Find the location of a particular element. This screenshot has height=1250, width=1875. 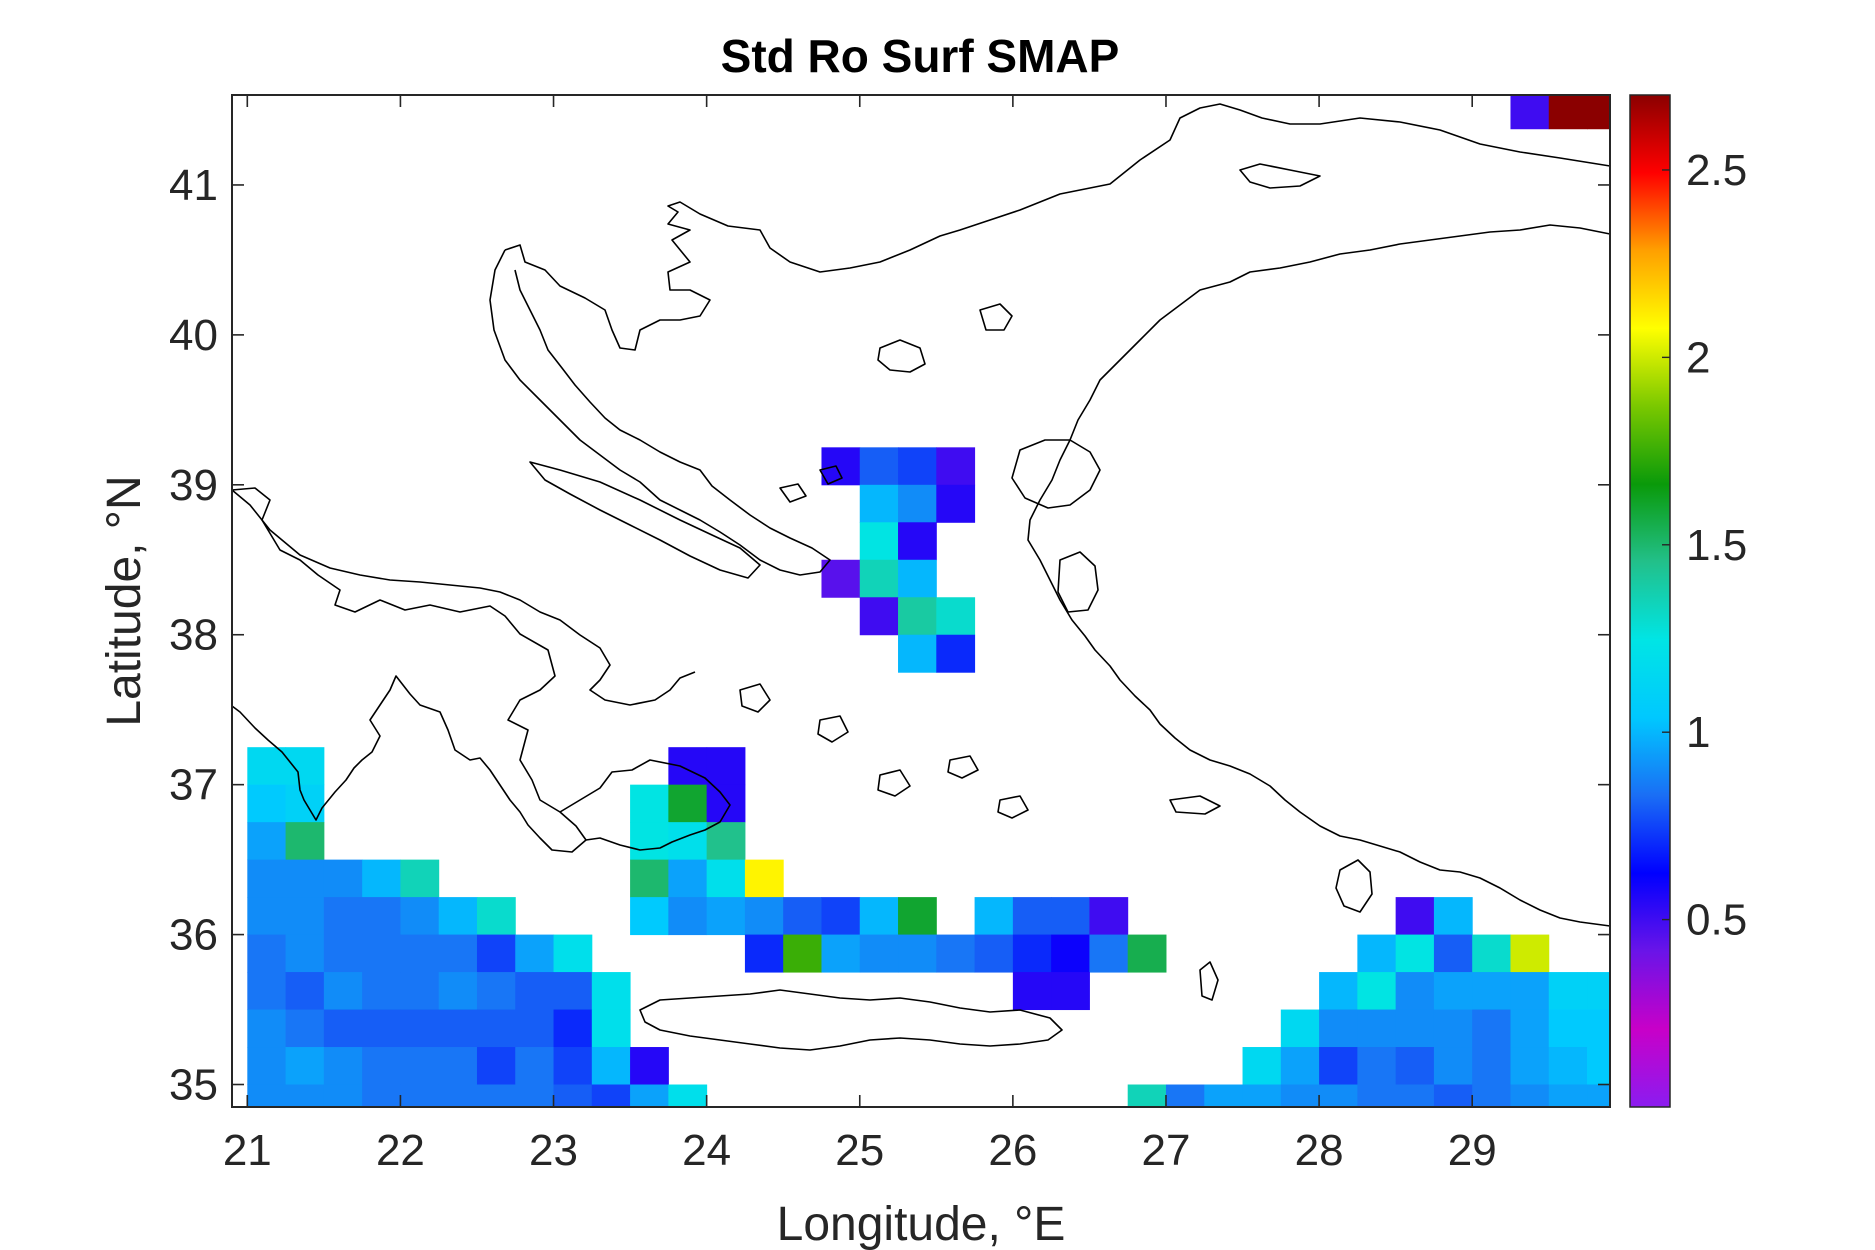

y-tick-label: 41 is located at coordinates (193, 185).